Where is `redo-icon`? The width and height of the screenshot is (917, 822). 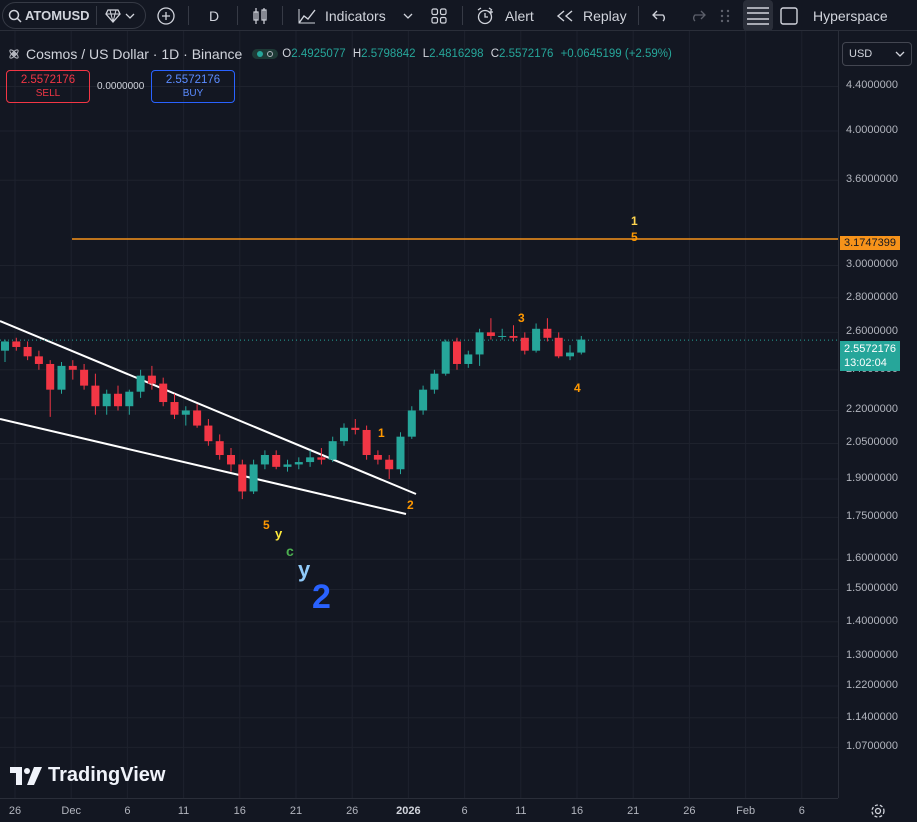
redo-icon is located at coordinates (698, 15).